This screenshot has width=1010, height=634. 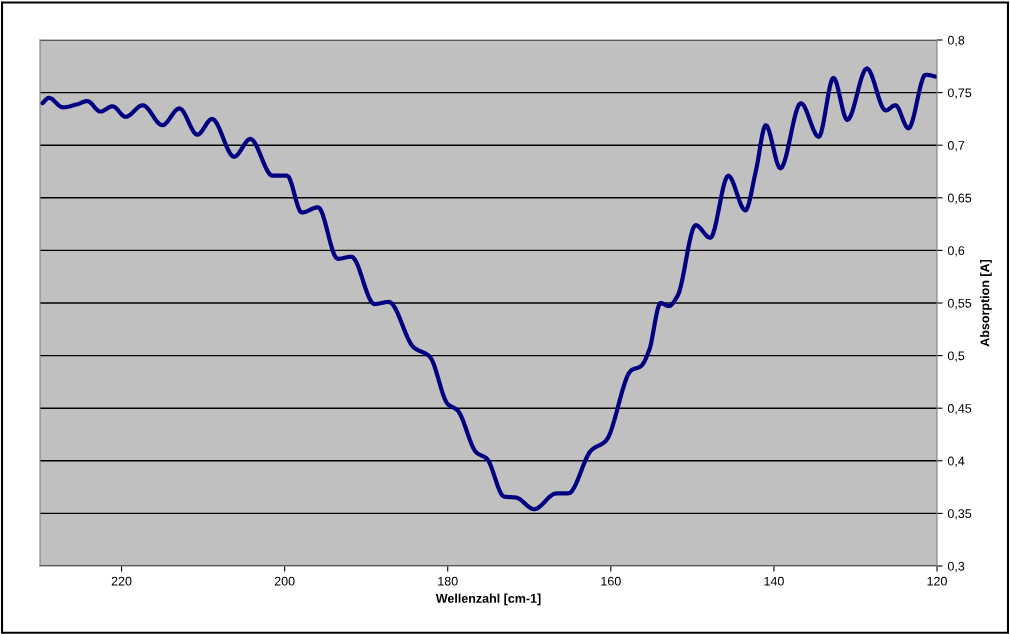 What do you see at coordinates (956, 356) in the screenshot?
I see `y-tick-label: 0,5` at bounding box center [956, 356].